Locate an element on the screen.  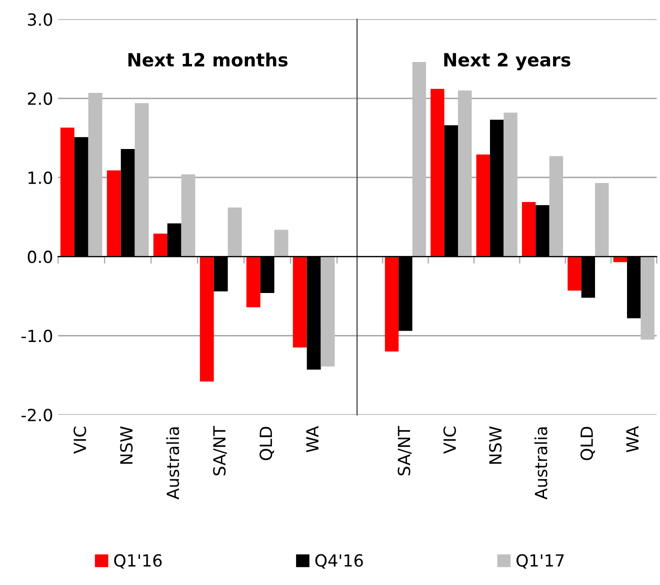
text: Next 12 months is located at coordinates (208, 59).